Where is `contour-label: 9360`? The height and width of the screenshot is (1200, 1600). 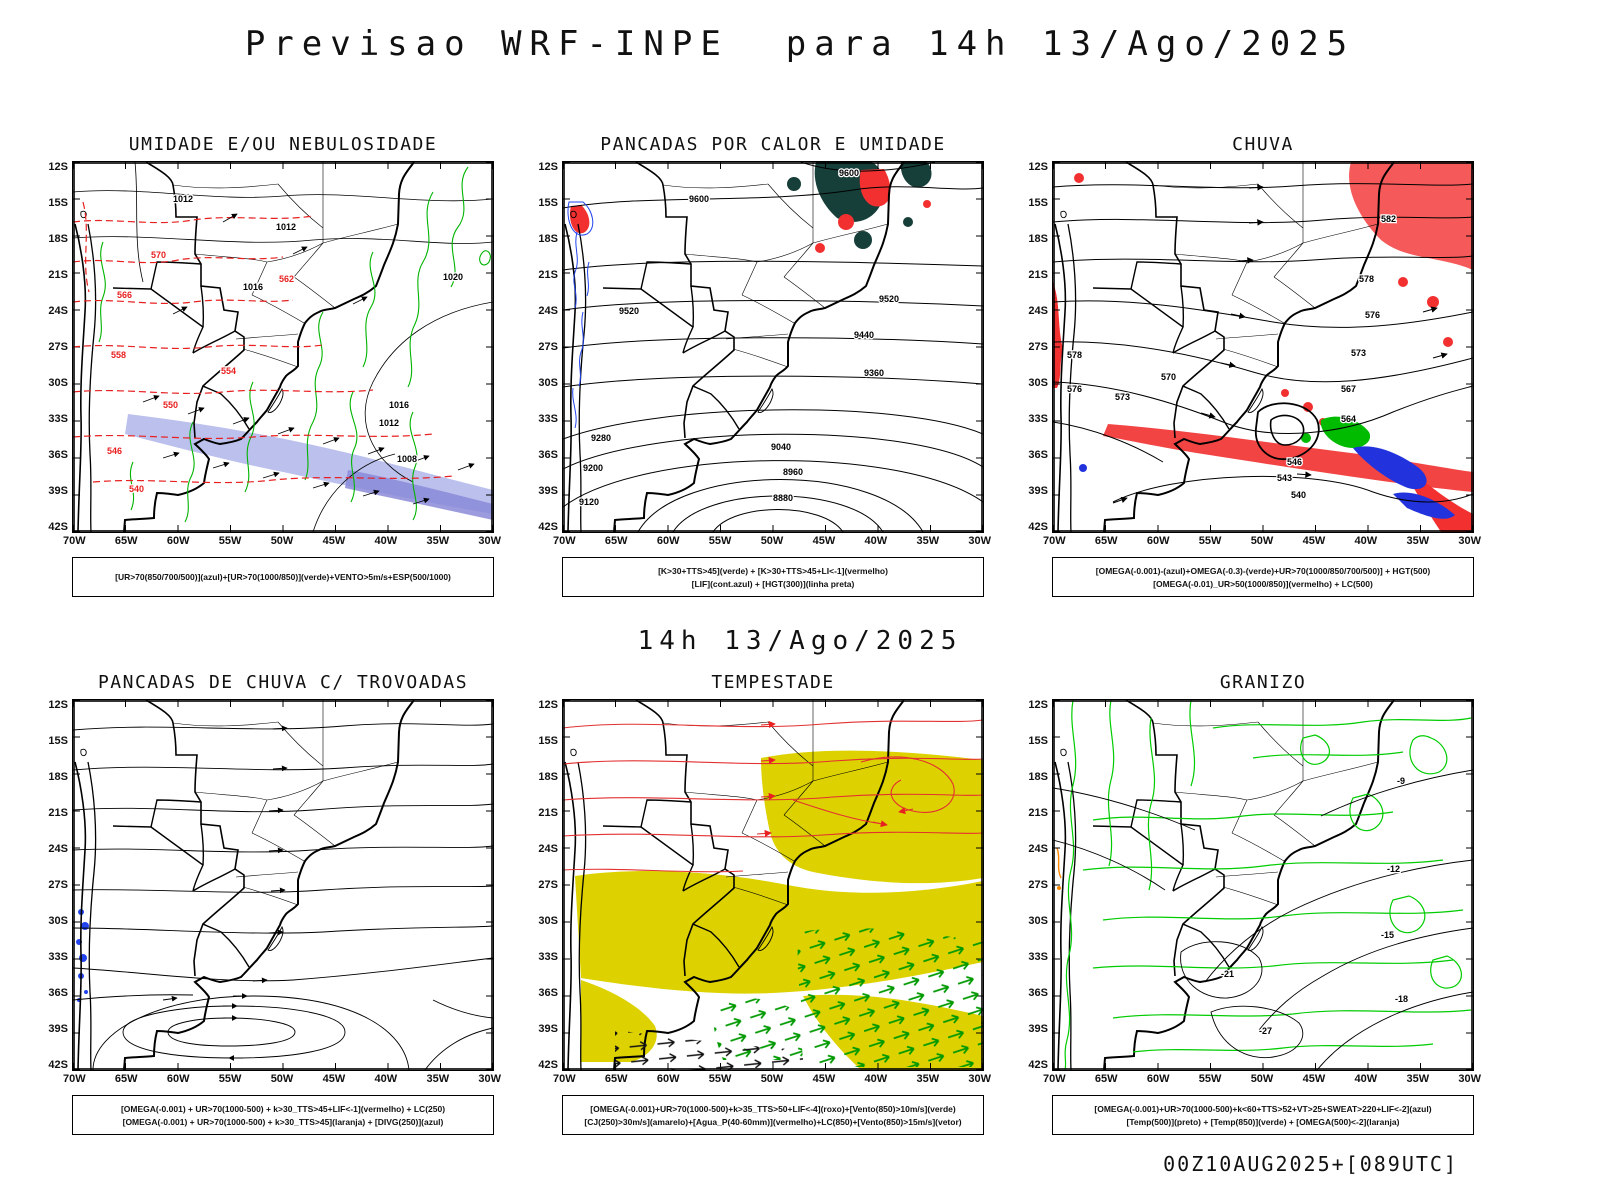
contour-label: 9360 is located at coordinates (874, 373).